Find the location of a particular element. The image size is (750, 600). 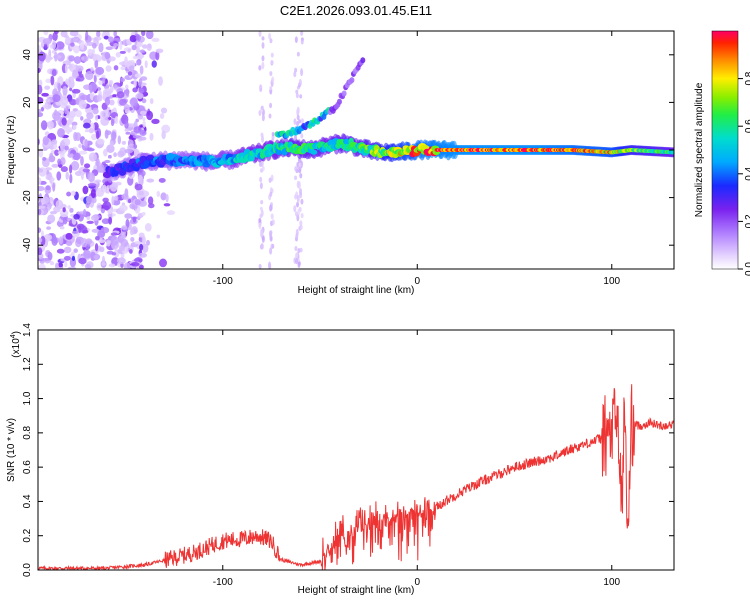

colorbar-tick-label: 0.8 is located at coordinates (747, 78).